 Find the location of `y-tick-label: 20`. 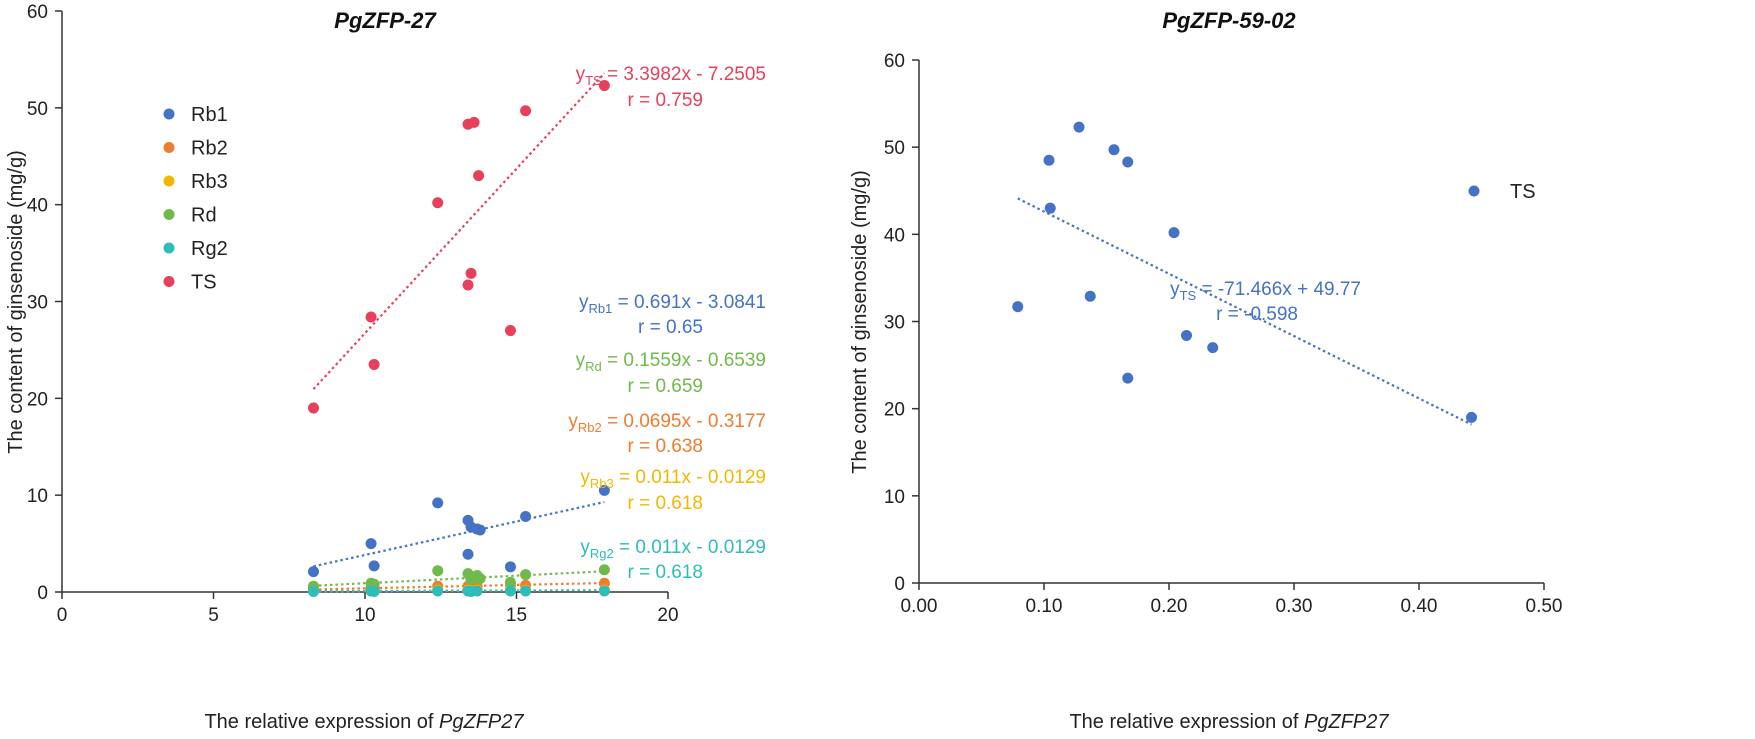

y-tick-label: 20 is located at coordinates (37, 399).